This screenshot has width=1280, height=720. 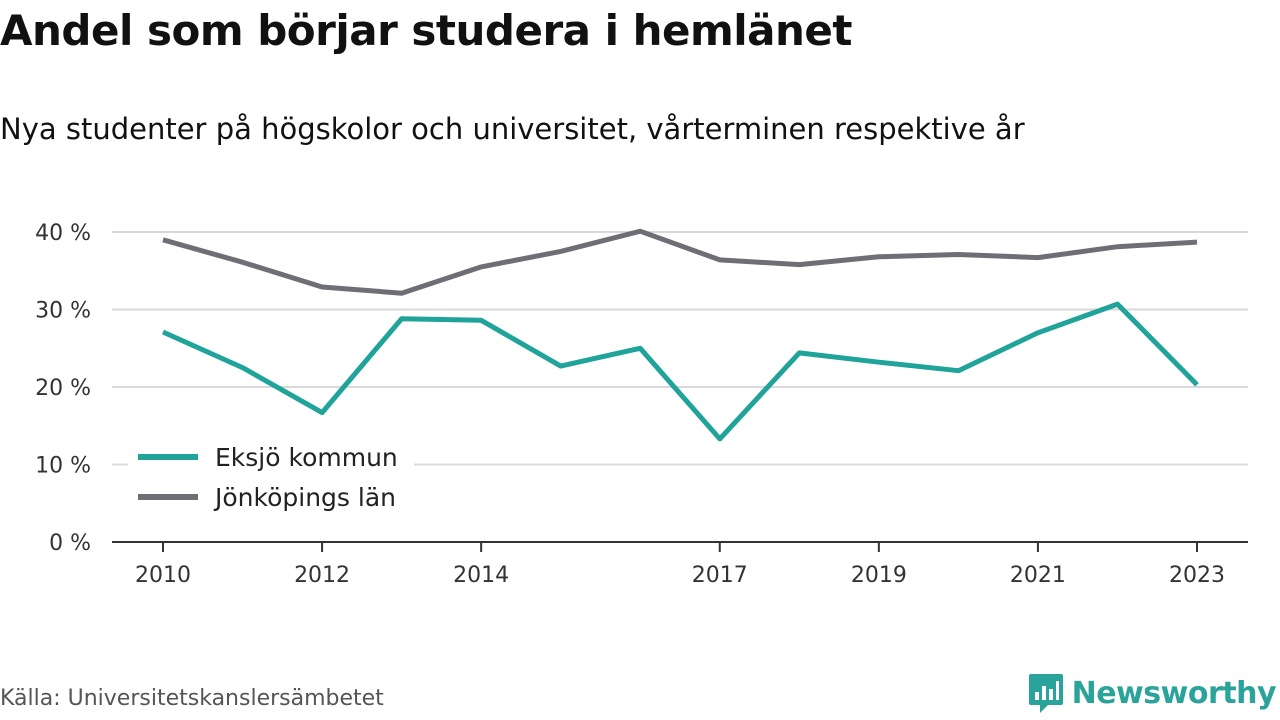 I want to click on brand-name: Newsworthy, so click(x=1174, y=693).